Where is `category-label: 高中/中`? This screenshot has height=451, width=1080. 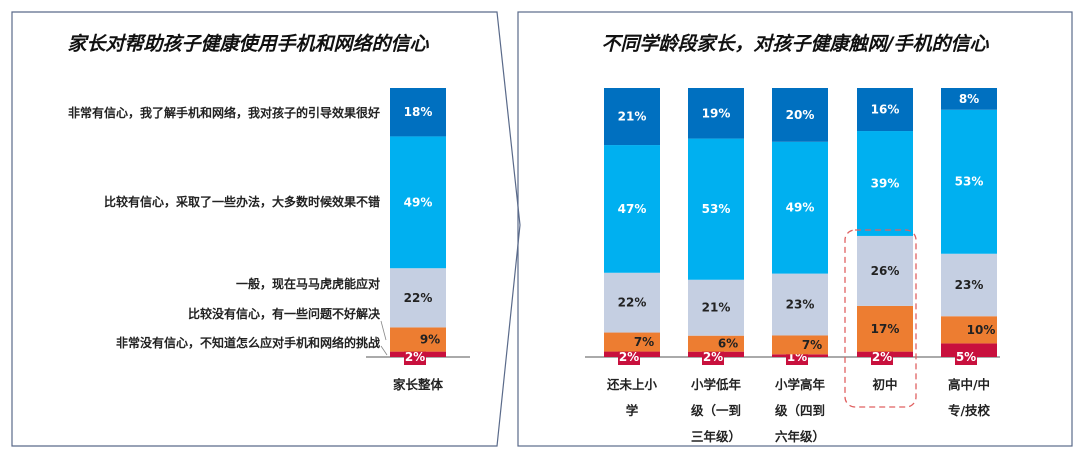
category-label: 高中/中 is located at coordinates (969, 384).